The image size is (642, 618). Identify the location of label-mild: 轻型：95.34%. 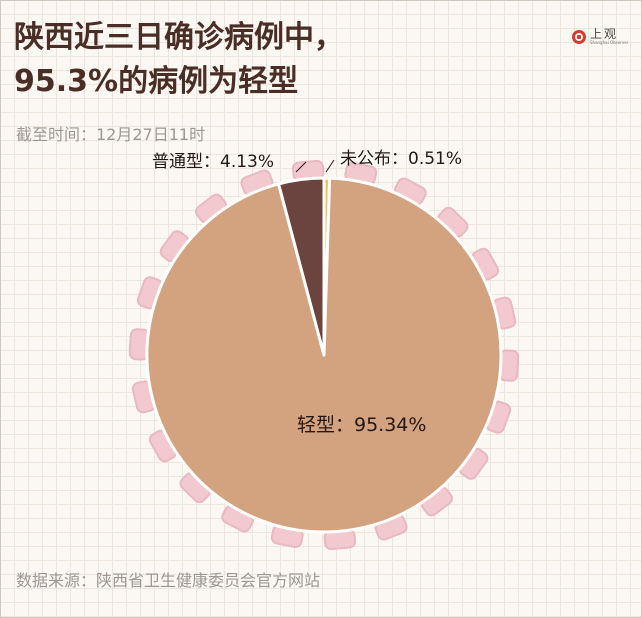
(361, 425).